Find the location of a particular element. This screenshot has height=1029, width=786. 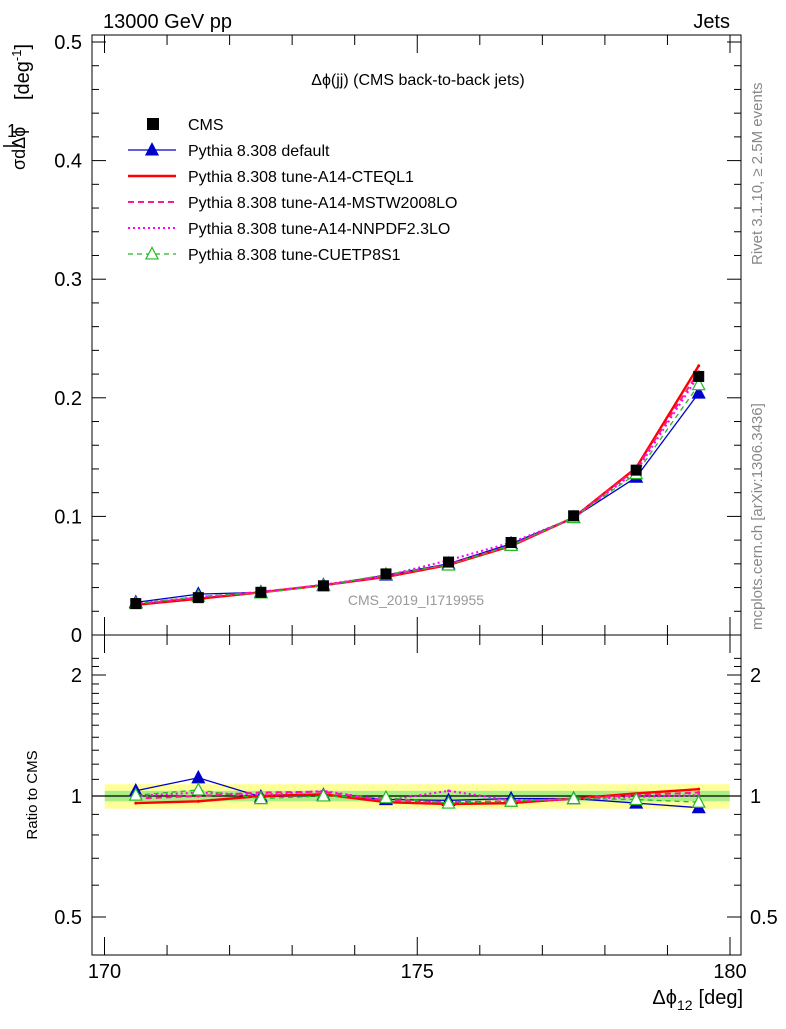

legend-label-cuetp8s1: Pythia 8.308 tune-CUETP8S1 is located at coordinates (294, 255).